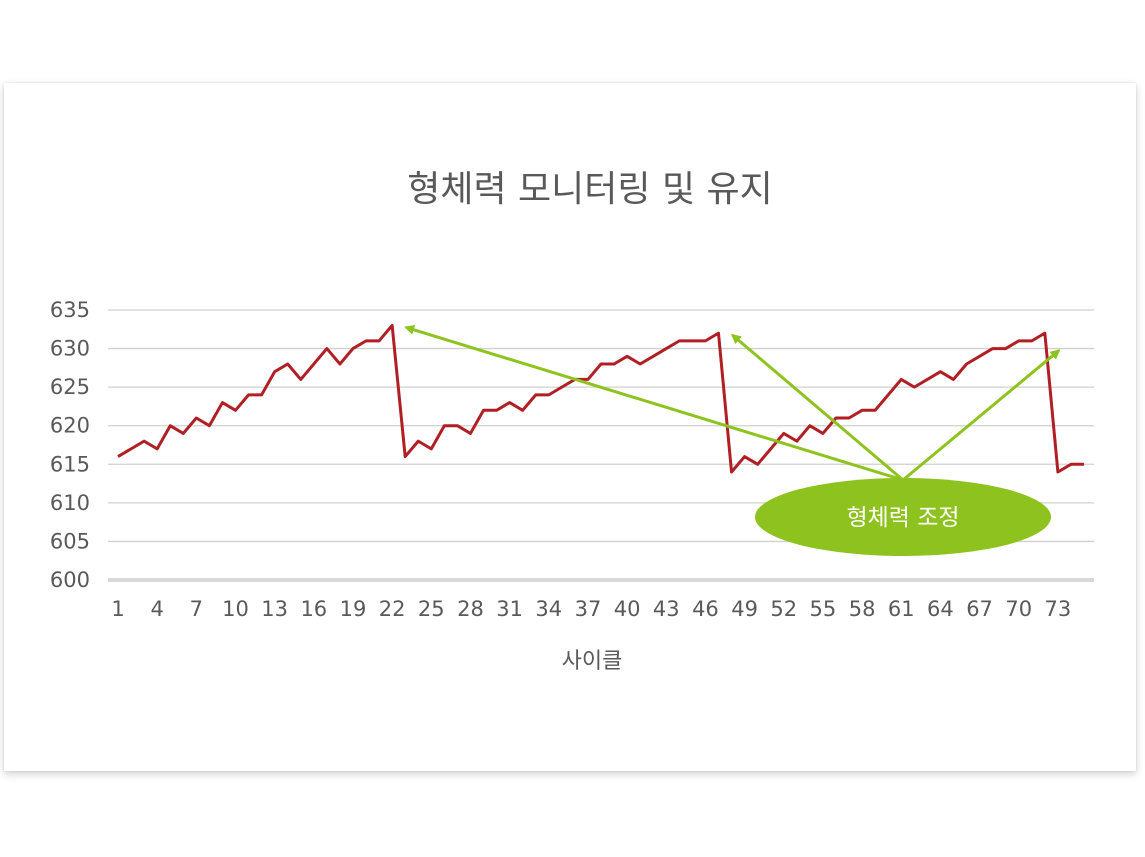 The height and width of the screenshot is (857, 1145). Describe the element at coordinates (313, 609) in the screenshot. I see `x-tick-label: 16` at that location.